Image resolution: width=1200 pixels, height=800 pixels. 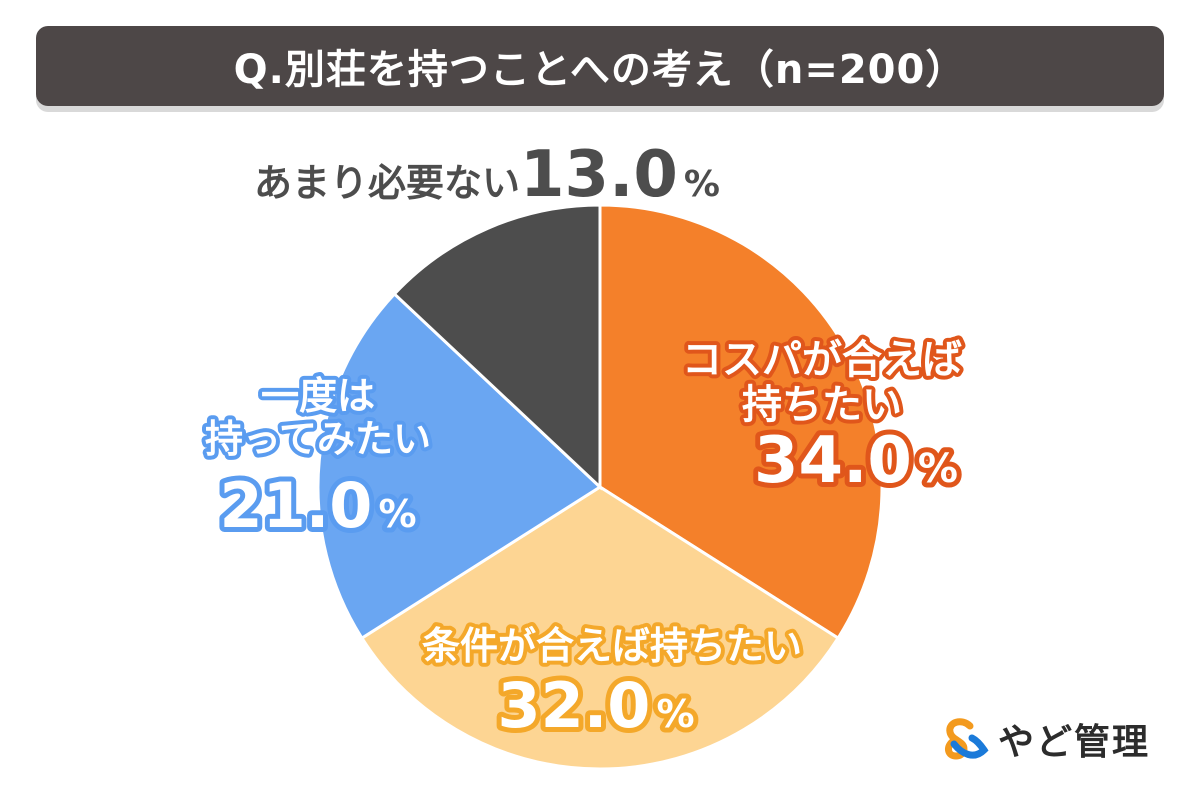 I want to click on title-bar: Q.別荘を持つことへの考え（n=200）, so click(x=600, y=66).